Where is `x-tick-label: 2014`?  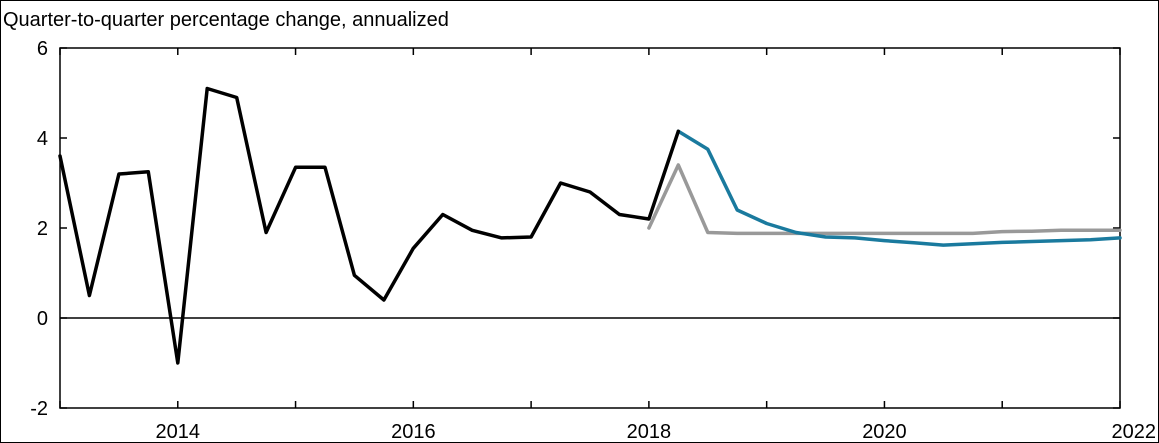 x-tick-label: 2014 is located at coordinates (178, 432).